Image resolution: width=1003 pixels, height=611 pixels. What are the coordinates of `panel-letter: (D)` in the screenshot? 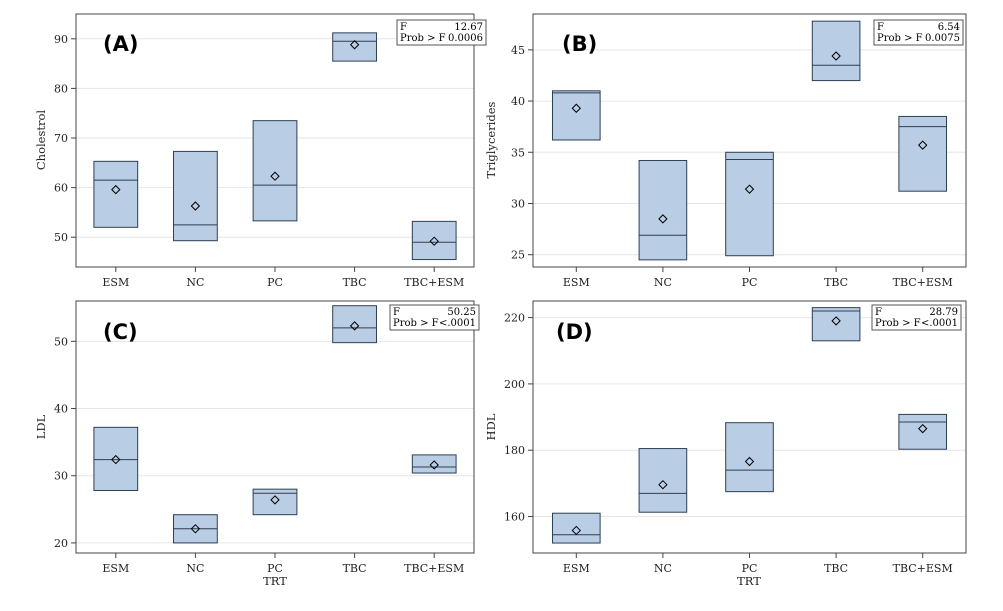 It's located at (574, 332).